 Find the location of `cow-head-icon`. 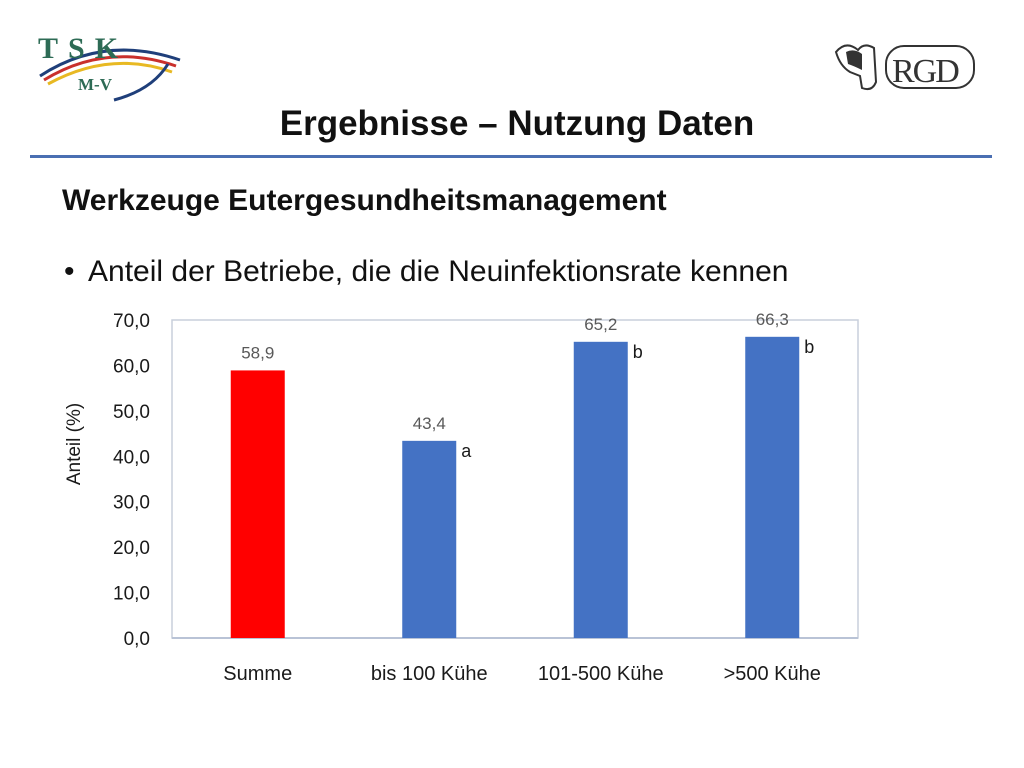

cow-head-icon is located at coordinates (856, 67).